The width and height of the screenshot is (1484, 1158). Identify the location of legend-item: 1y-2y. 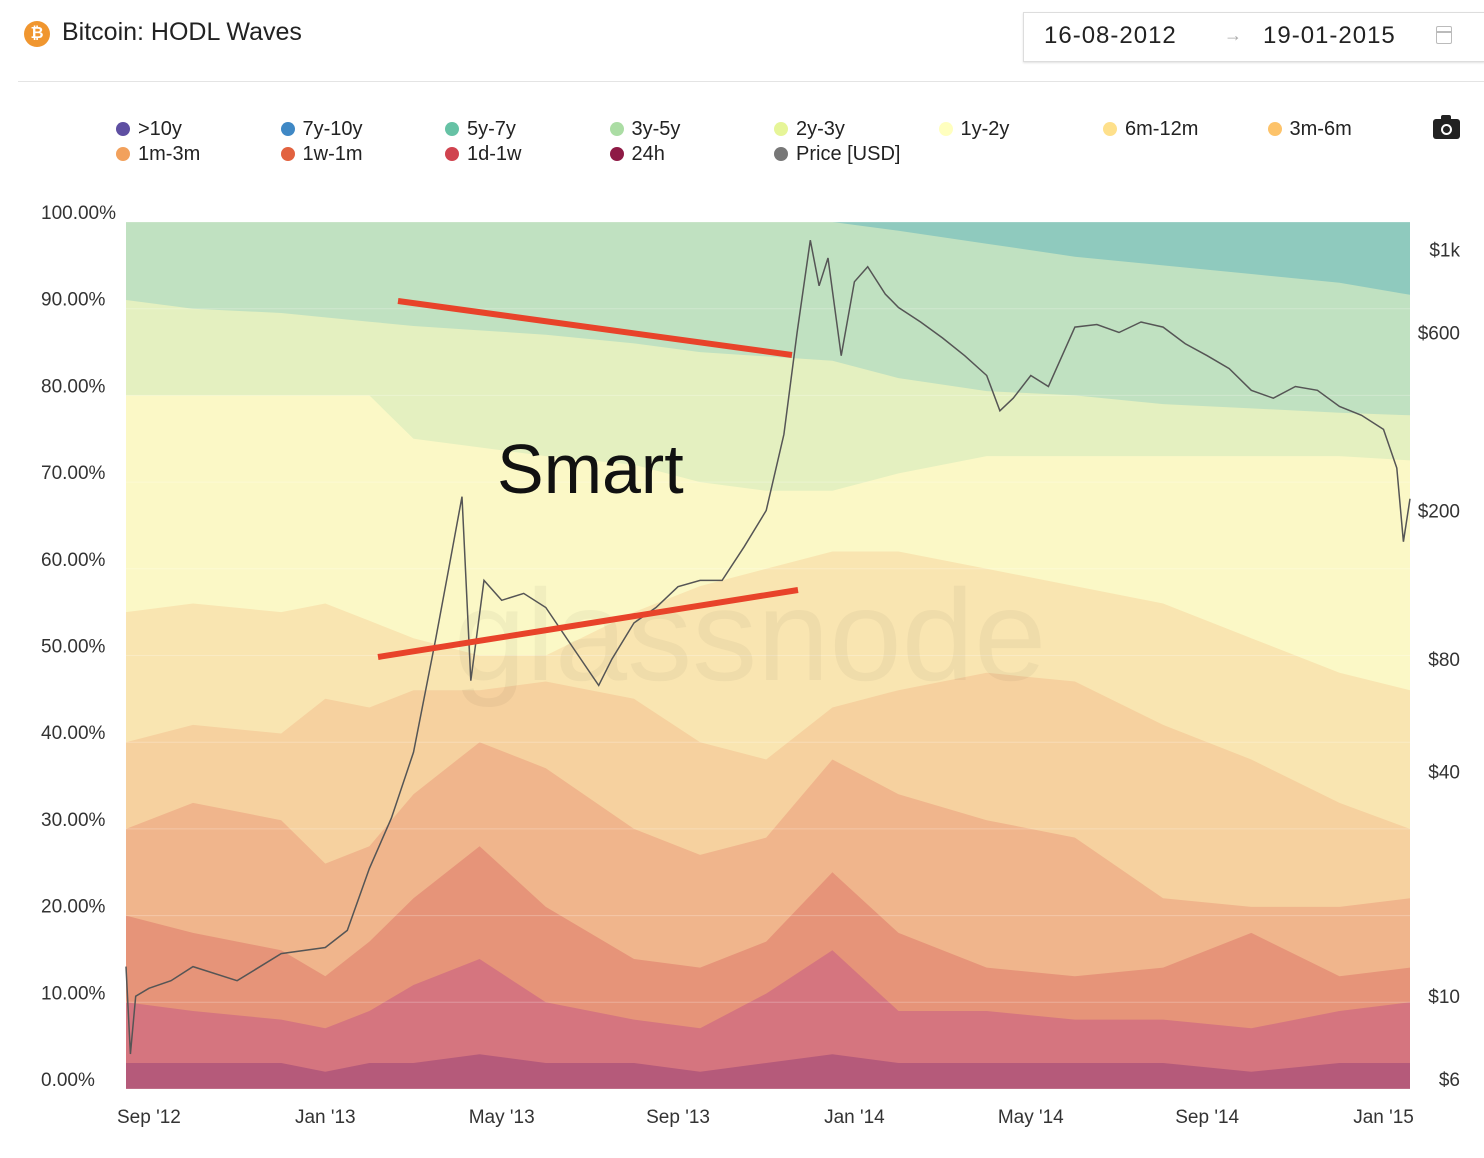
(974, 129).